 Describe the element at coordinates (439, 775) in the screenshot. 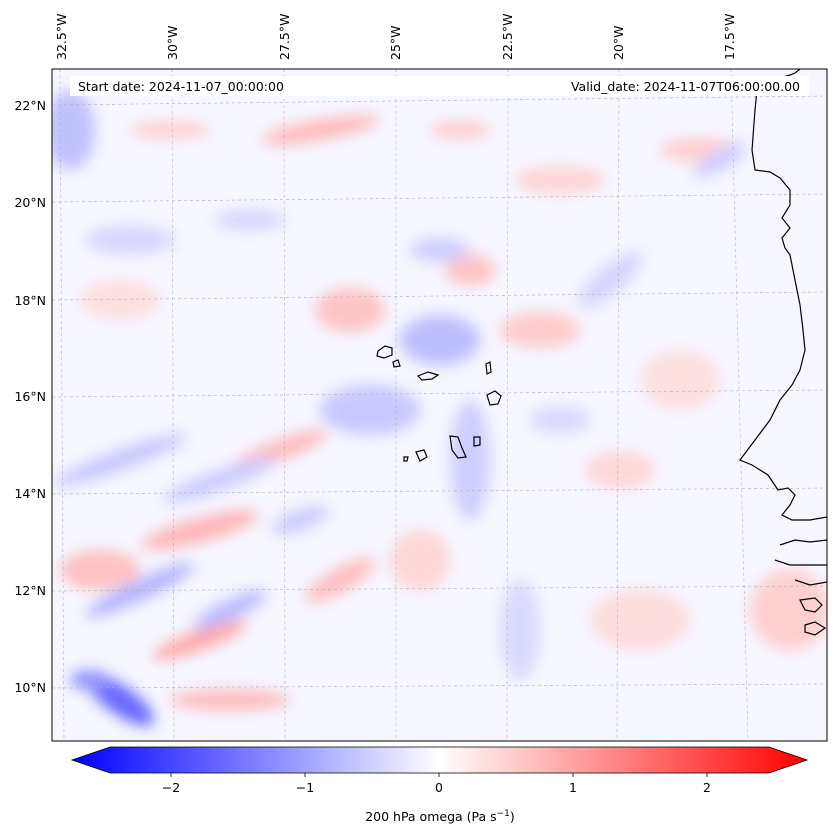

I see `colorbar-ticks` at that location.